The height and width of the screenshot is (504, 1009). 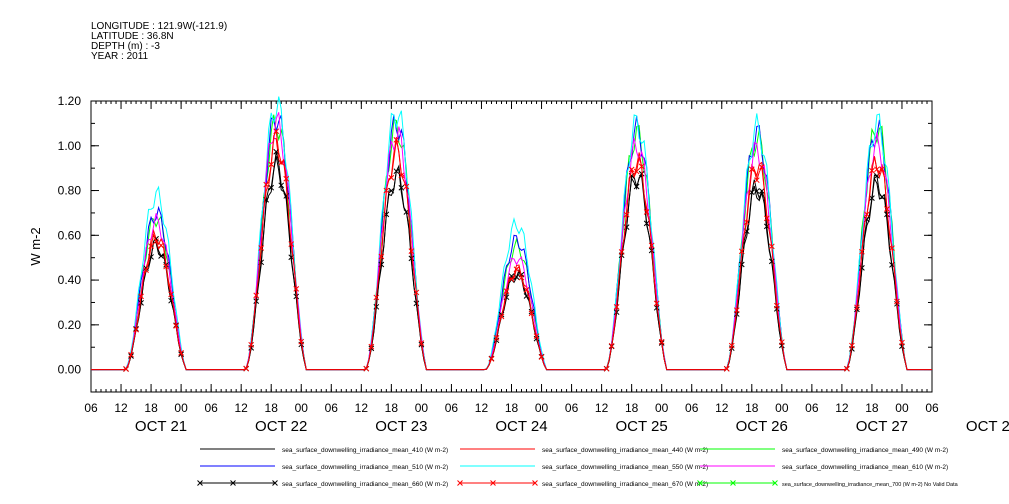 What do you see at coordinates (641, 426) in the screenshot?
I see `day-label: OCT 25` at bounding box center [641, 426].